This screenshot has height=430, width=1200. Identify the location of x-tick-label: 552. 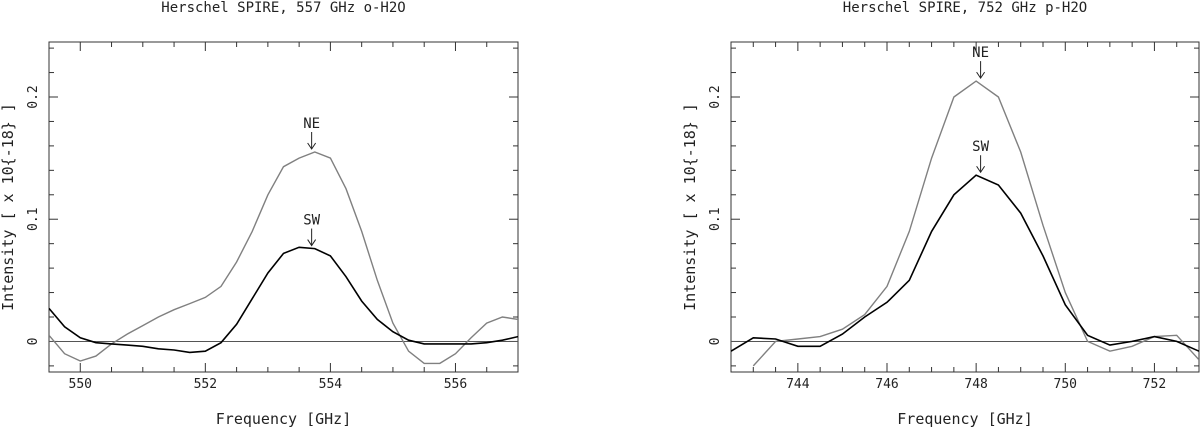
(205, 384).